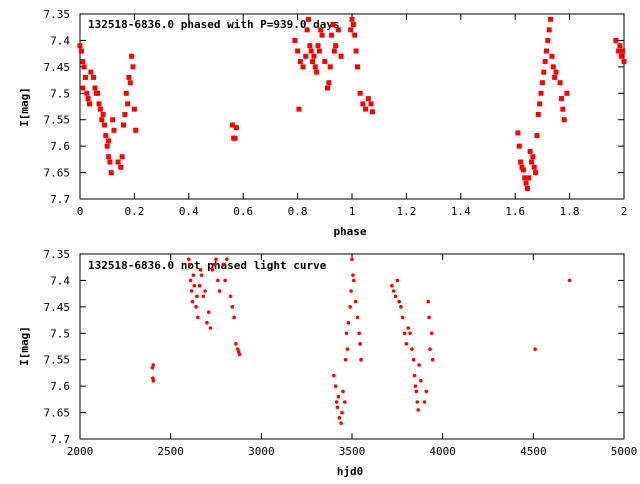 The height and width of the screenshot is (484, 640). I want to click on plot0-ytick-label: 7.65, so click(57, 173).